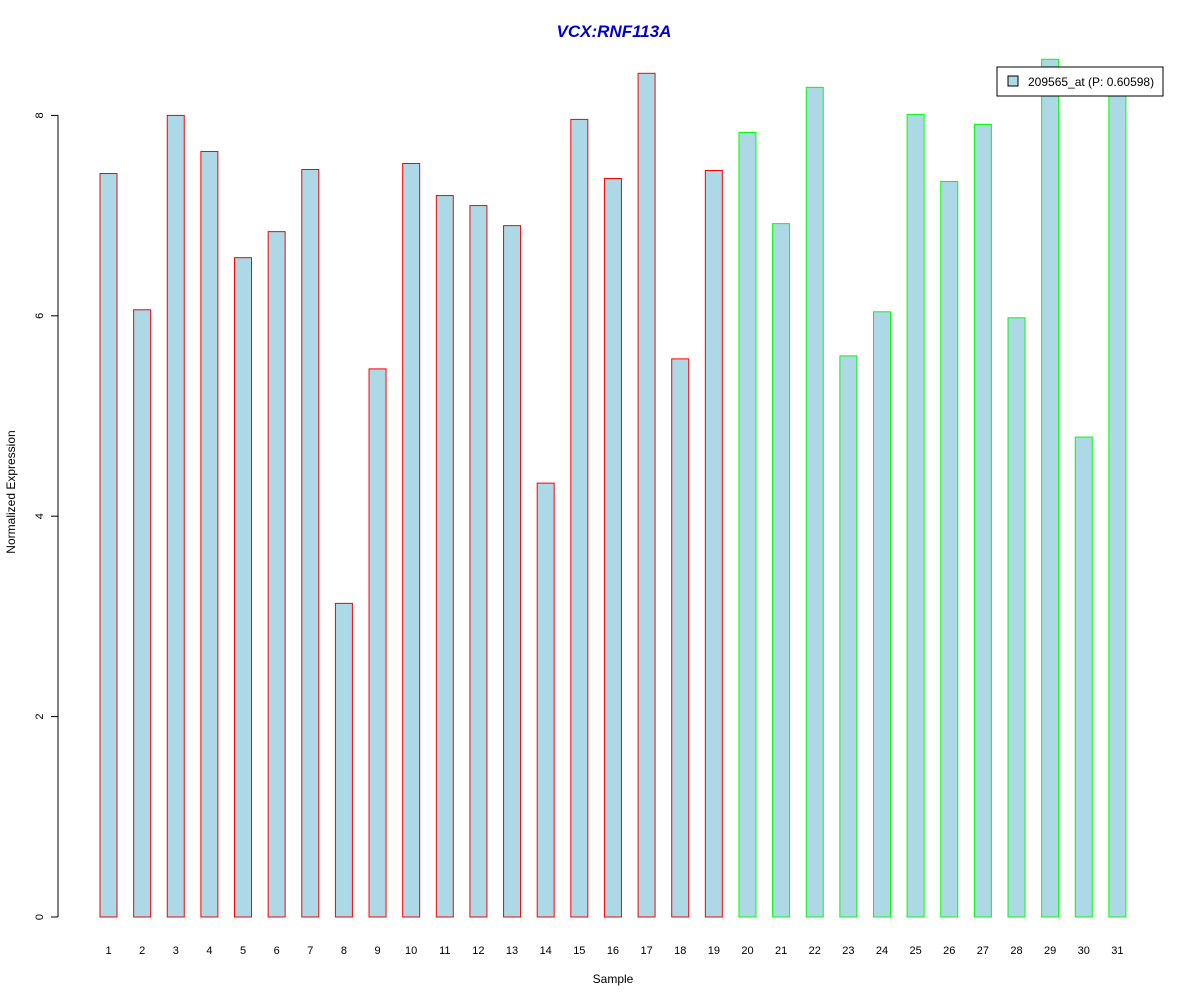  I want to click on legend: 209565_at (P: 0.60598), so click(1080, 81).